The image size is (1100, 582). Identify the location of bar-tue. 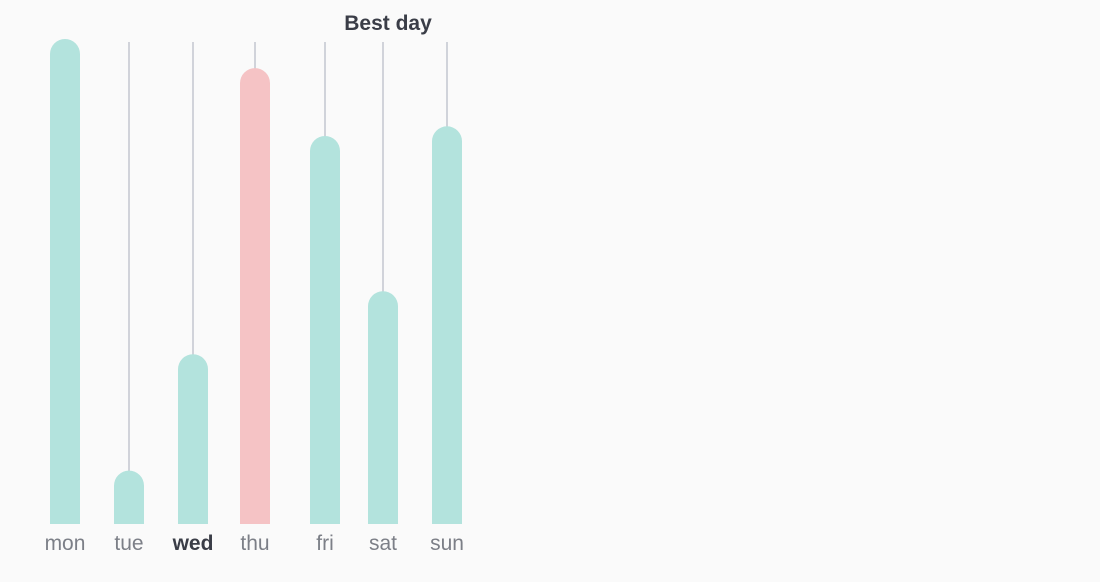
(129, 497).